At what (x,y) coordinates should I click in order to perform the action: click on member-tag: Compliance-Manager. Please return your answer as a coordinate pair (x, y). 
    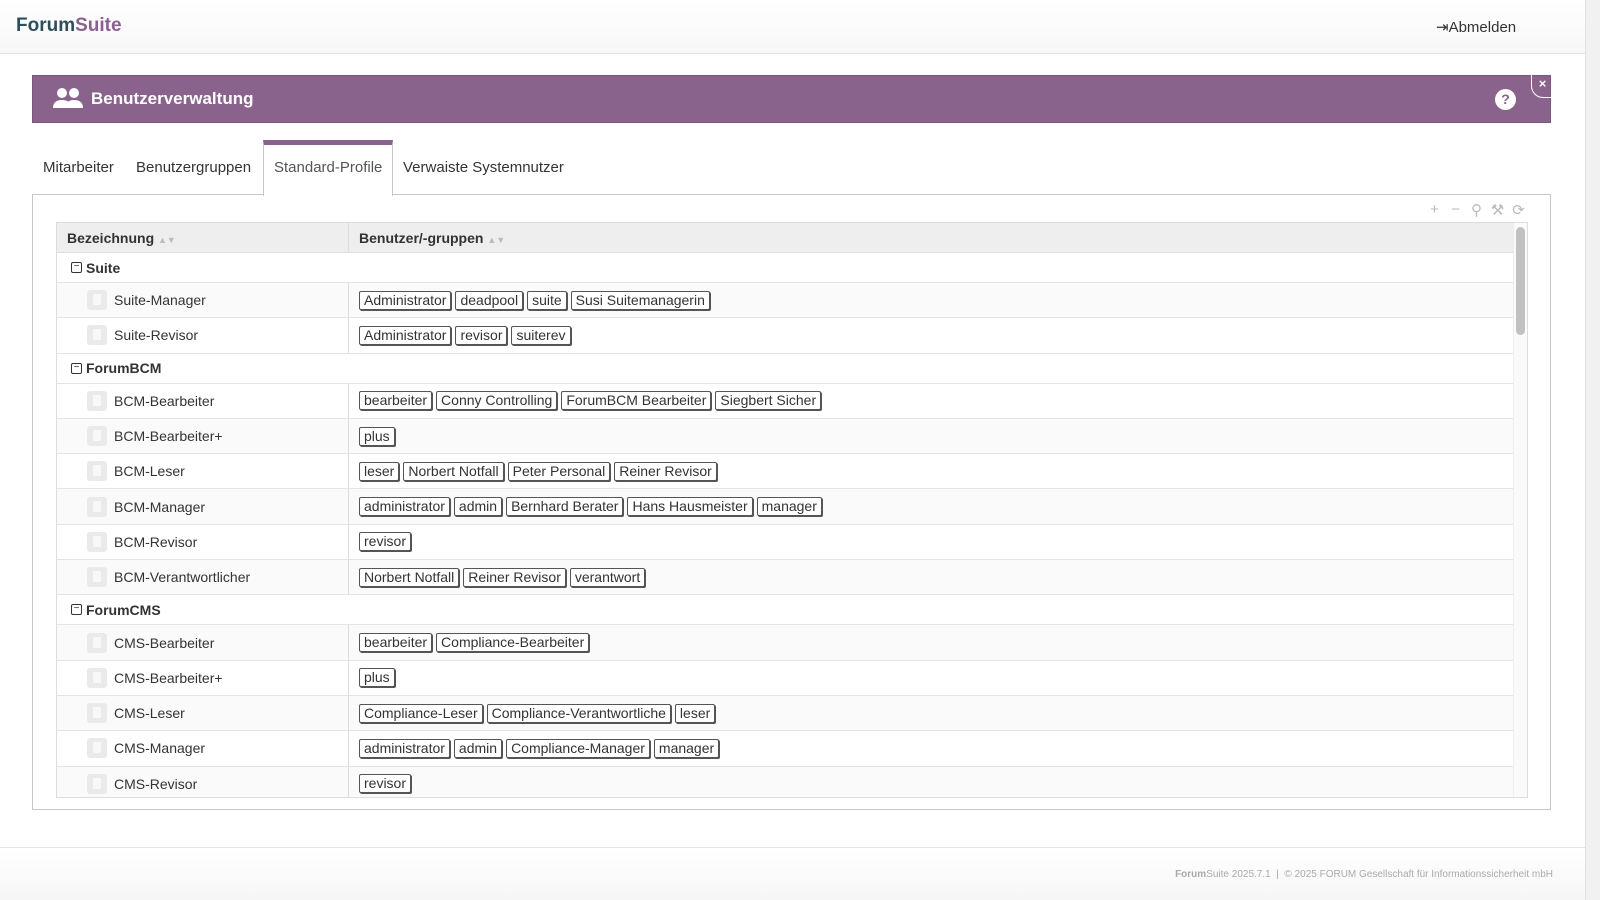
    Looking at the image, I should click on (578, 748).